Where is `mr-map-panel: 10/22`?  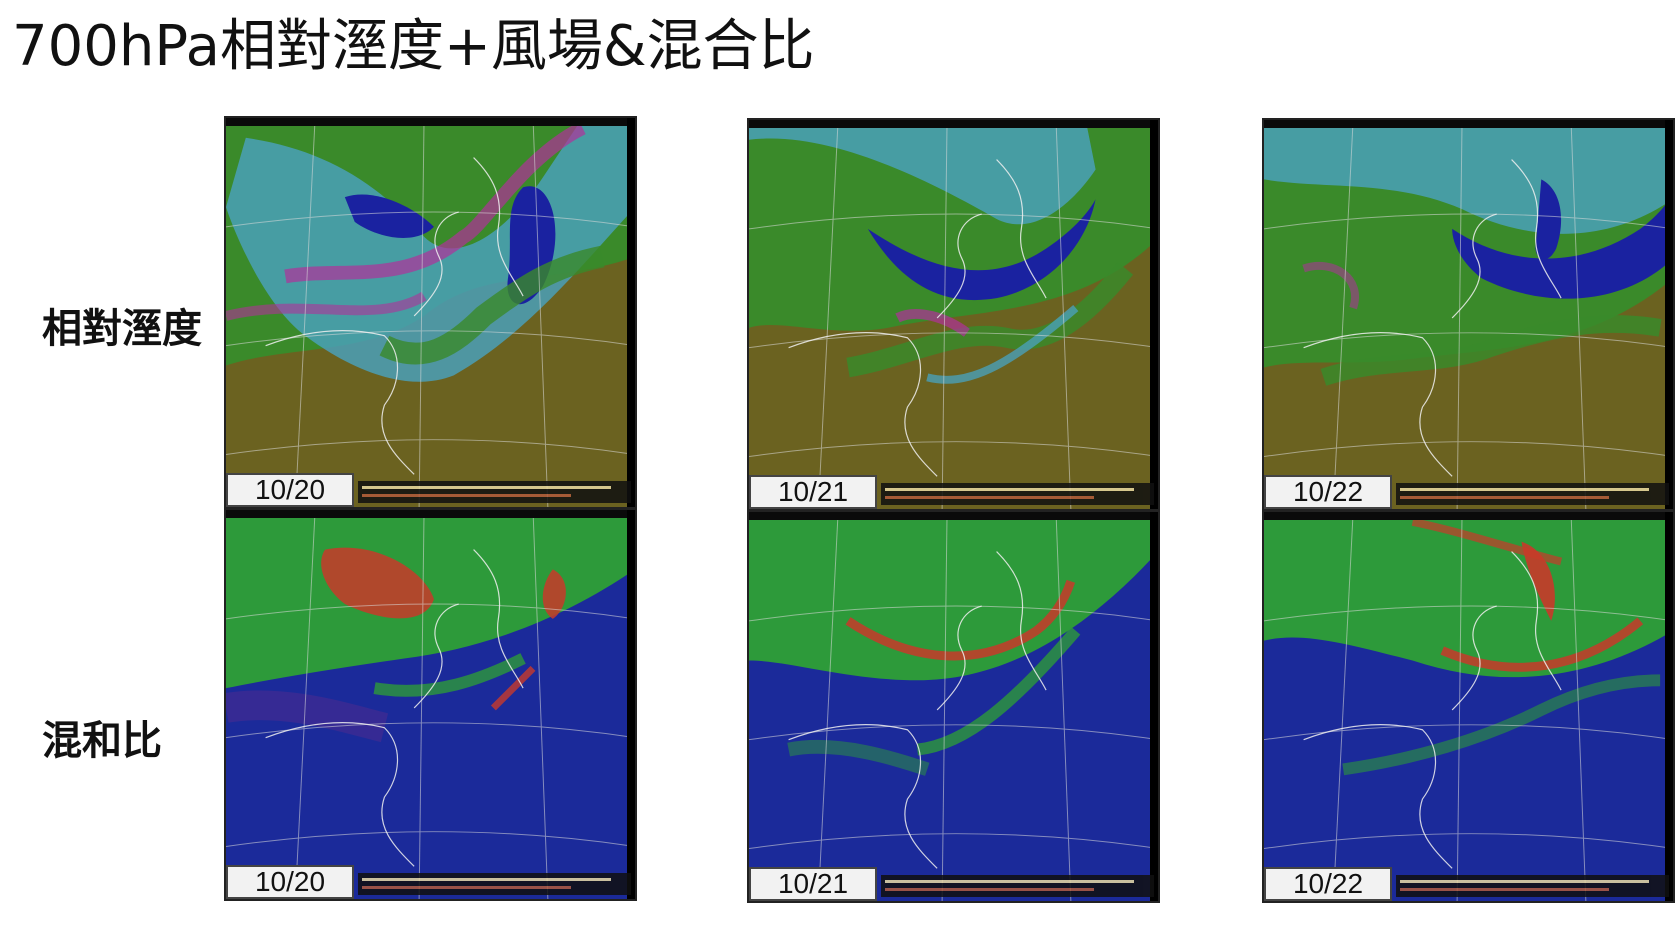 mr-map-panel: 10/22 is located at coordinates (1468, 706).